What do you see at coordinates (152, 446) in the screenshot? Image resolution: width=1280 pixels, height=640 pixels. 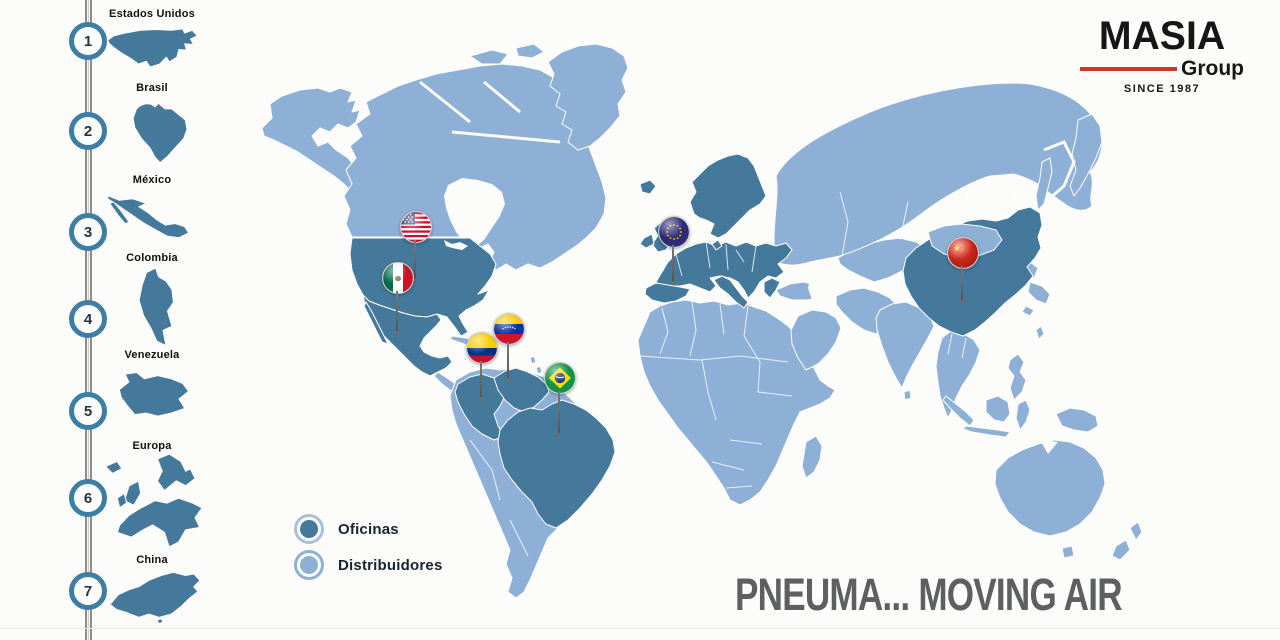 I see `sidebar-label-europa: Europa` at bounding box center [152, 446].